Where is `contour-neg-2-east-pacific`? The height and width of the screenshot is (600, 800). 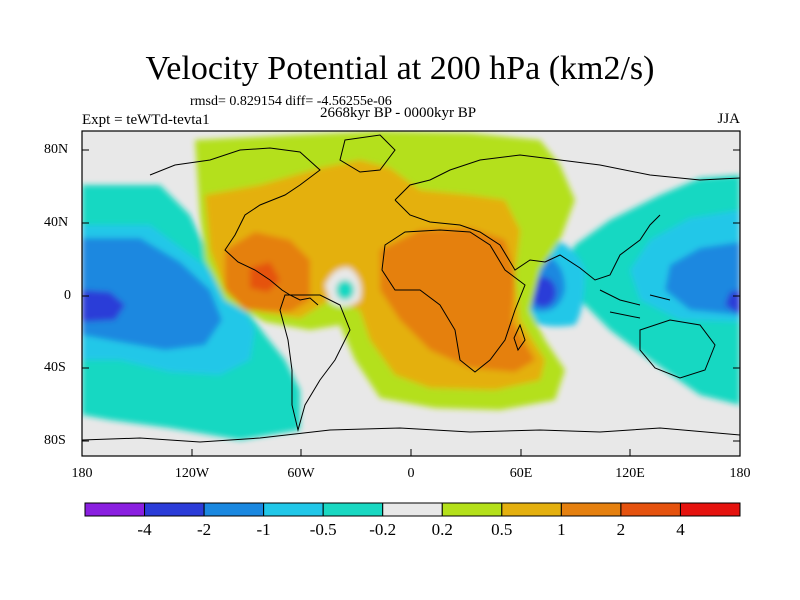
contour-neg-2-east-pacific is located at coordinates (103, 306).